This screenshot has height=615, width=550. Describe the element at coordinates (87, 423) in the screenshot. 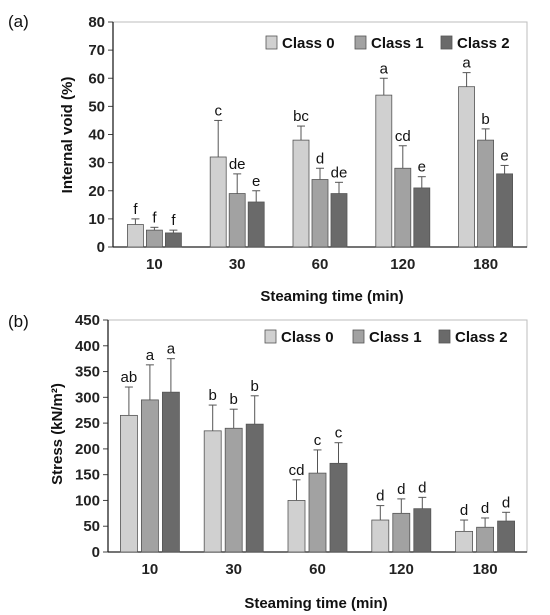

I see `y-tick-label: 250` at that location.